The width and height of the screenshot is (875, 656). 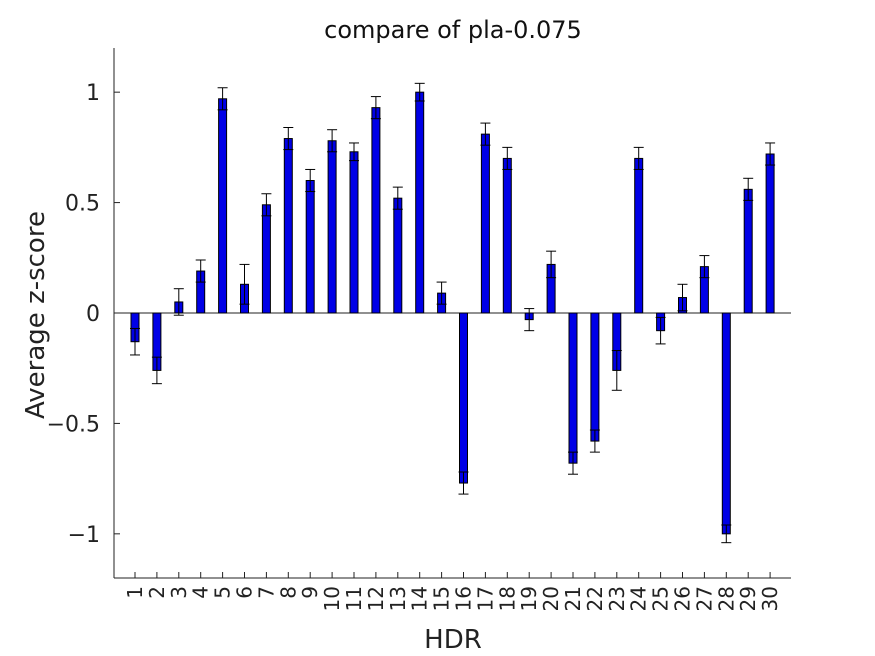 What do you see at coordinates (73, 424) in the screenshot?
I see `y-tick-label: −0.5` at bounding box center [73, 424].